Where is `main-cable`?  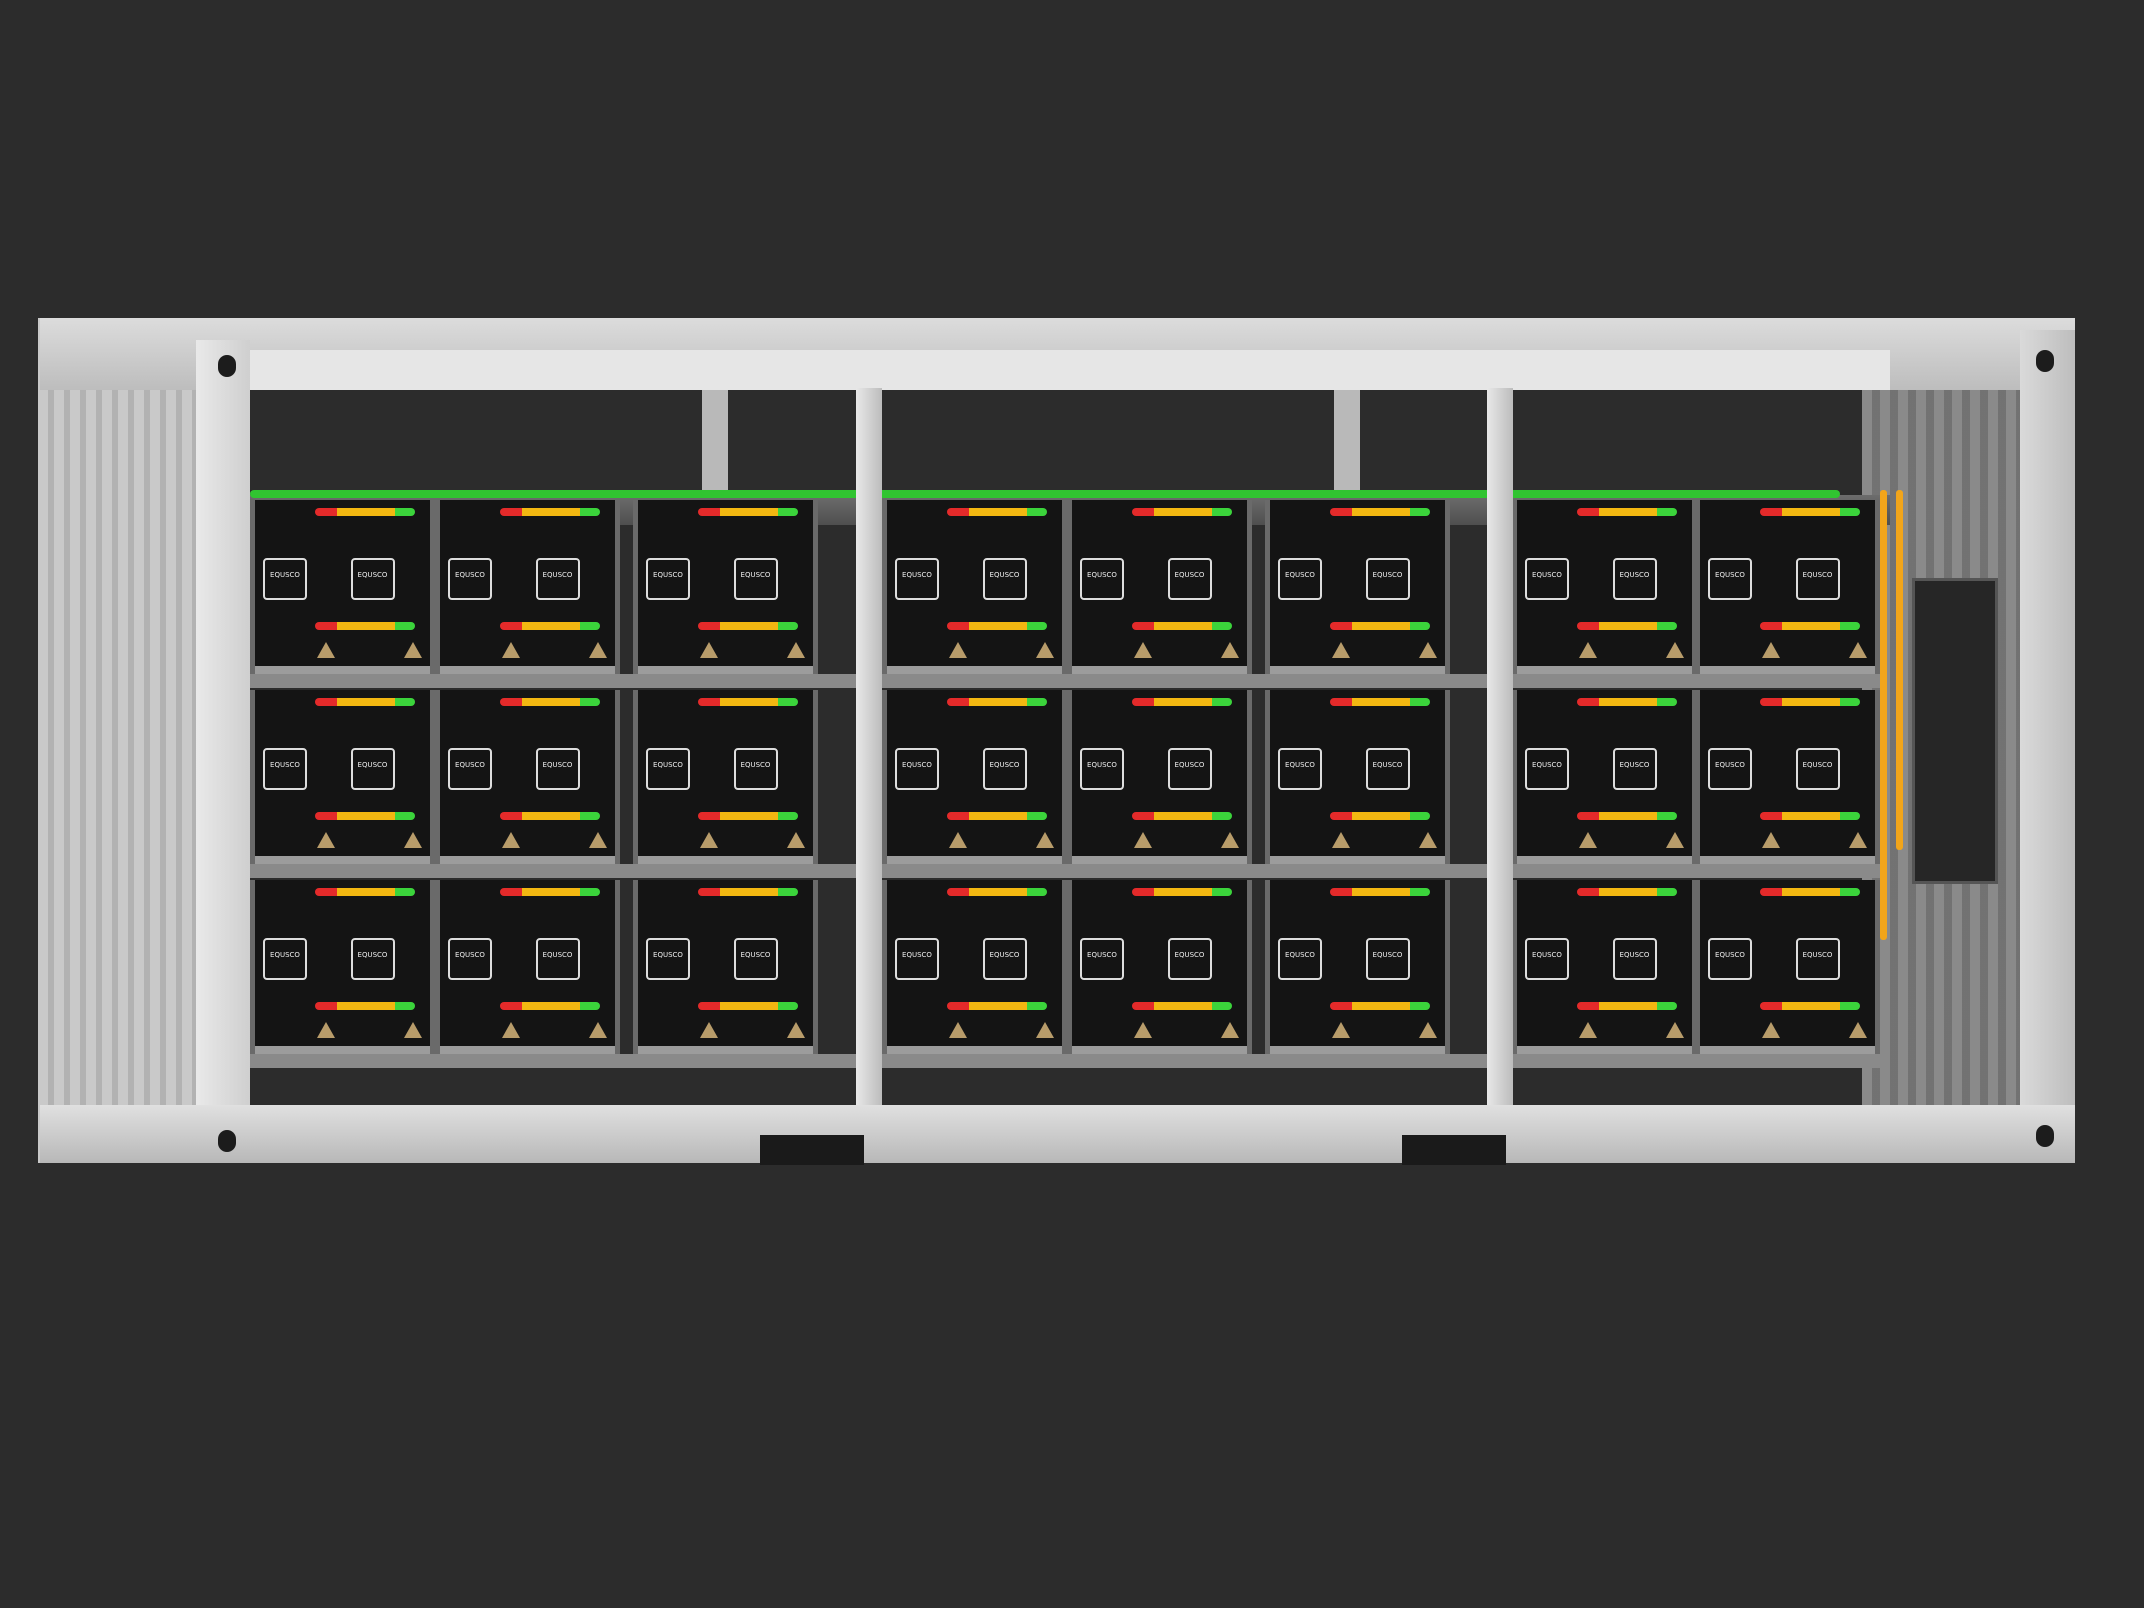 main-cable is located at coordinates (1899, 670).